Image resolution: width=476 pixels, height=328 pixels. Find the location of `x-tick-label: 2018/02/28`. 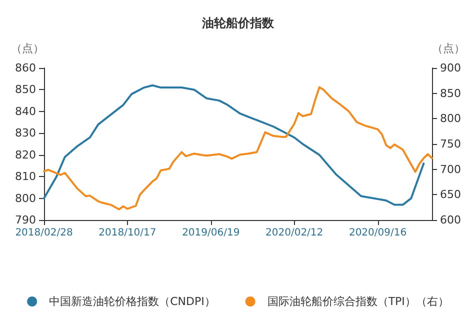

x-tick-label: 2018/02/28 is located at coordinates (44, 233).